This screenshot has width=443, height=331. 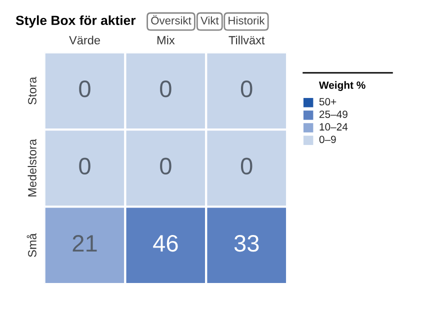 What do you see at coordinates (246, 20) in the screenshot?
I see `text: Historik` at bounding box center [246, 20].